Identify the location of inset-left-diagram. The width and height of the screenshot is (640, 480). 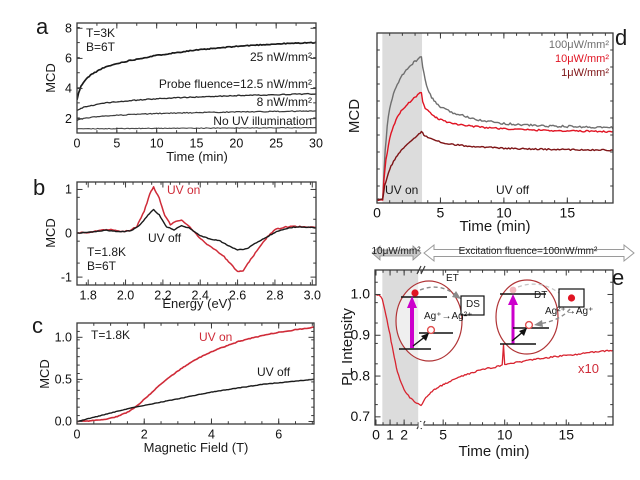
(440, 321).